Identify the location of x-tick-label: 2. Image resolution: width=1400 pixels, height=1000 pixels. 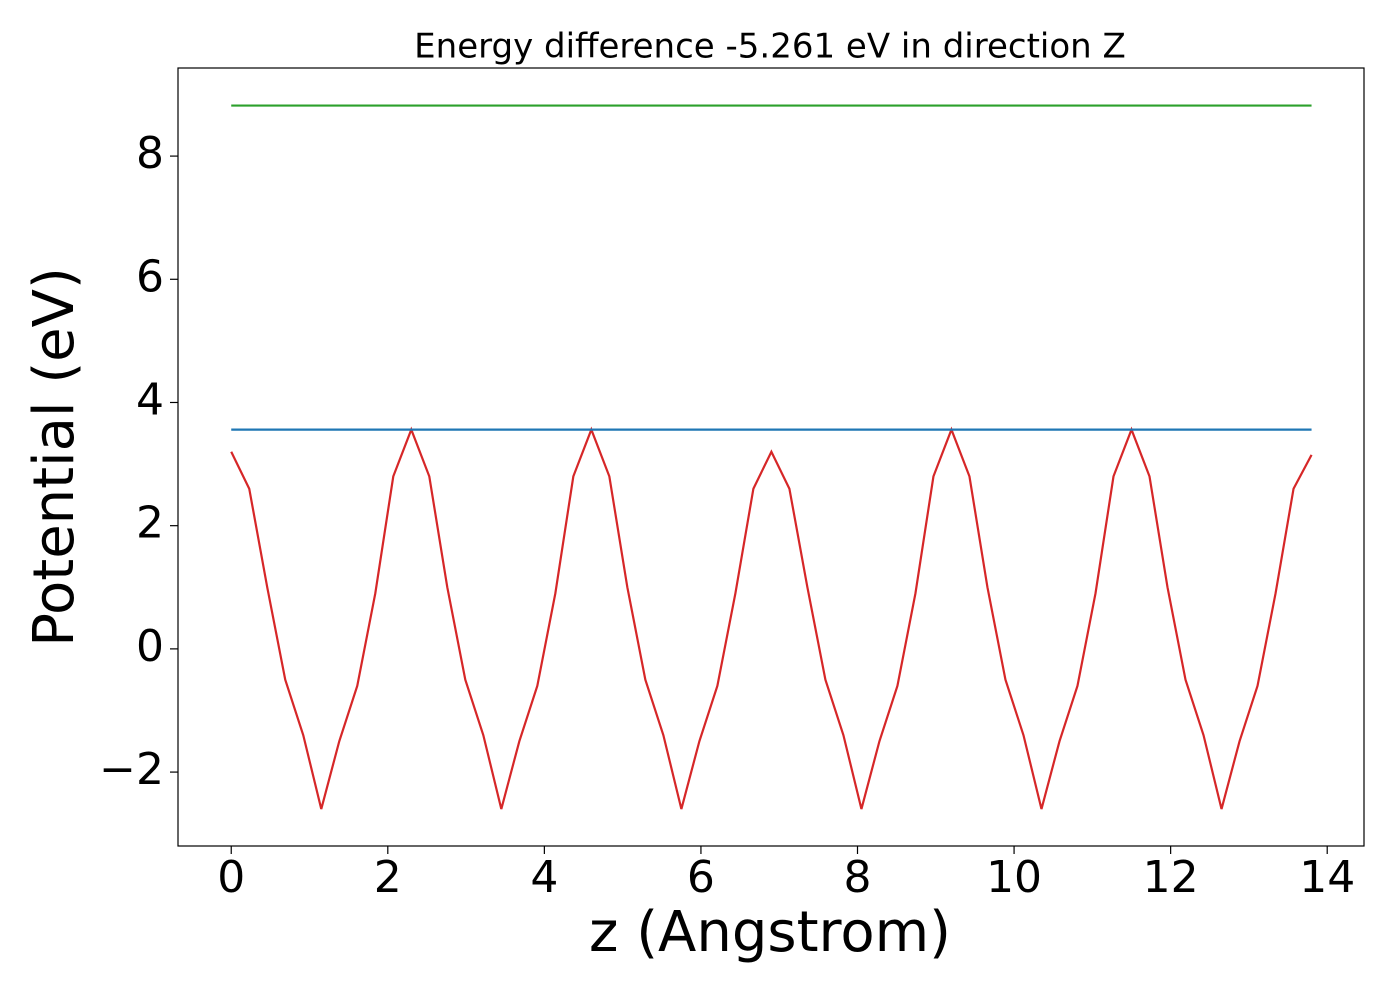
(388, 877).